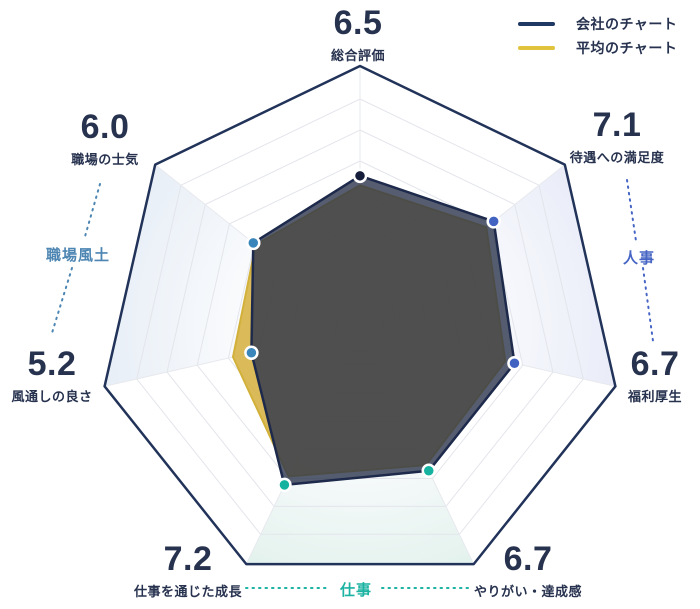 This screenshot has width=700, height=609. What do you see at coordinates (253, 243) in the screenshot?
I see `data-point-職場の士気` at bounding box center [253, 243].